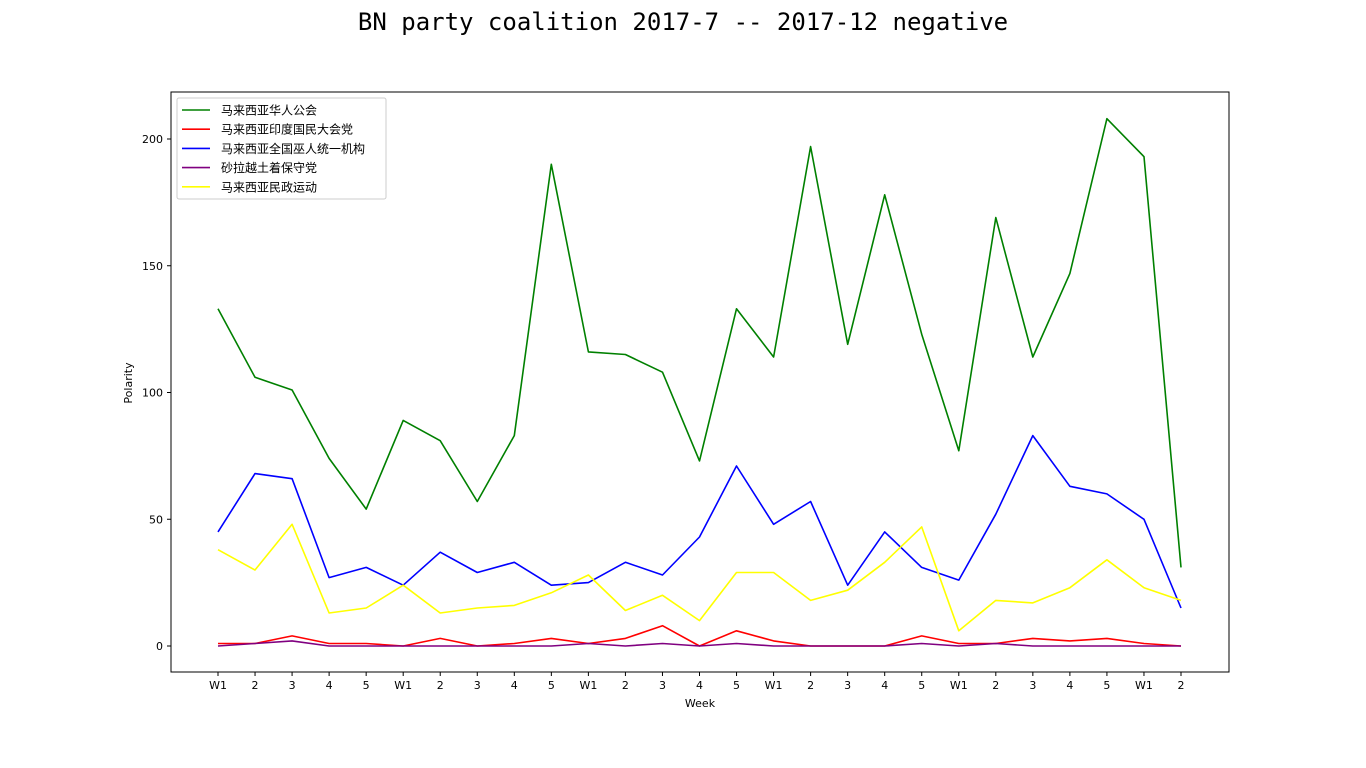 This screenshot has height=768, width=1366. What do you see at coordinates (128, 383) in the screenshot?
I see `y-axis-label: Polarity` at bounding box center [128, 383].